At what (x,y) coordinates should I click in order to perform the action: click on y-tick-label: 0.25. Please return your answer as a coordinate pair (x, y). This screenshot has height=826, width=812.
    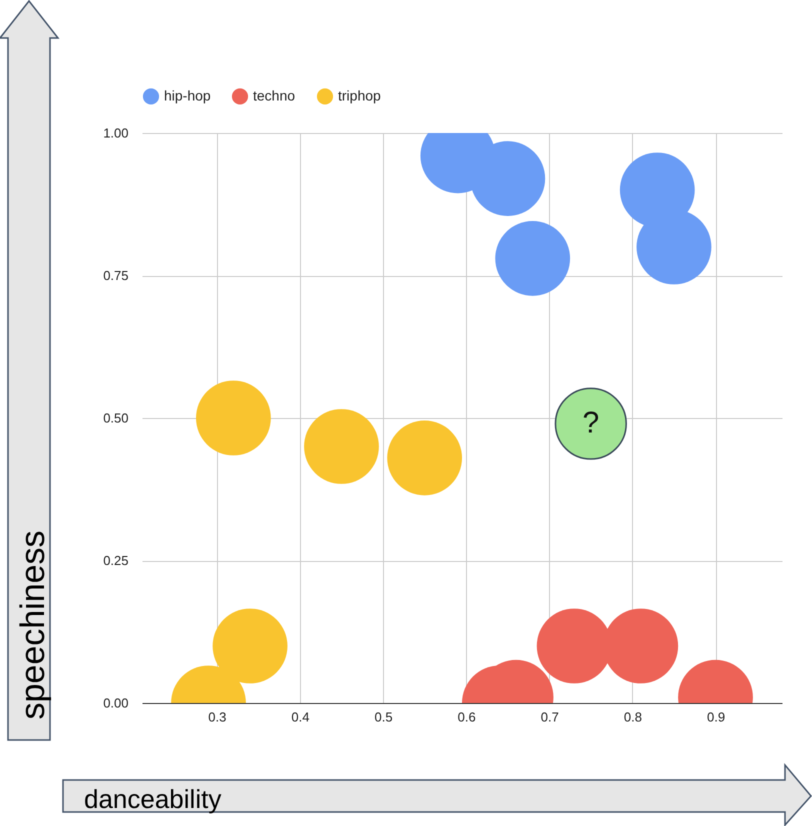
    Looking at the image, I should click on (115, 560).